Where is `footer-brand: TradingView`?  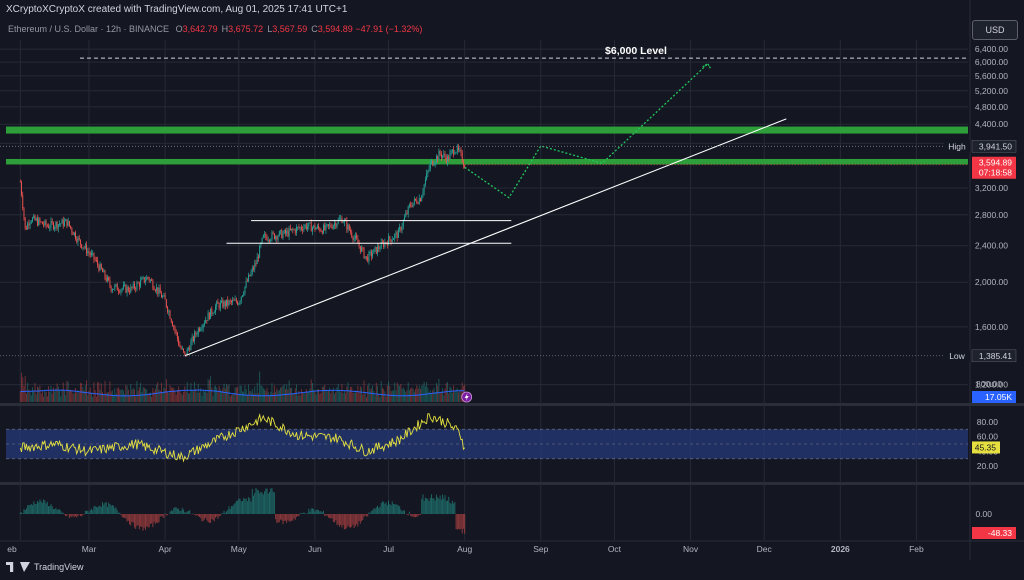
footer-brand: TradingView is located at coordinates (59, 567).